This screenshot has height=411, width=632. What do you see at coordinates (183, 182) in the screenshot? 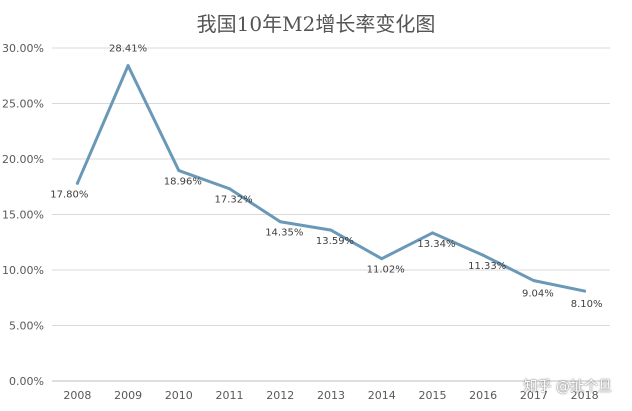
I see `data-label: 18.96%` at bounding box center [183, 182].